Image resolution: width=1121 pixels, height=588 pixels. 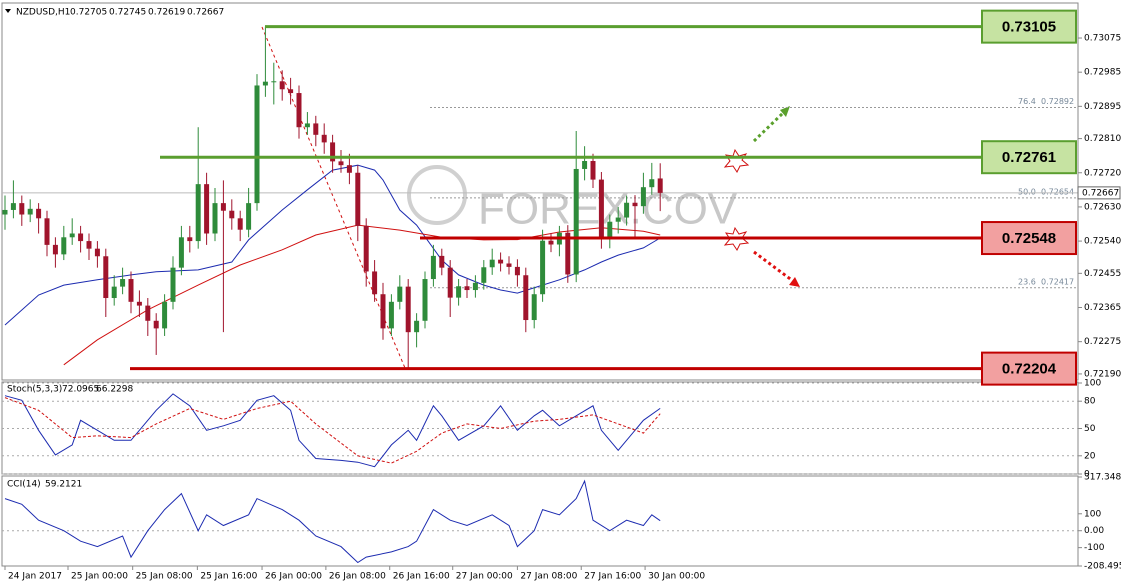 I want to click on x-tick-label: 27 Jan 16:00, so click(x=612, y=577).